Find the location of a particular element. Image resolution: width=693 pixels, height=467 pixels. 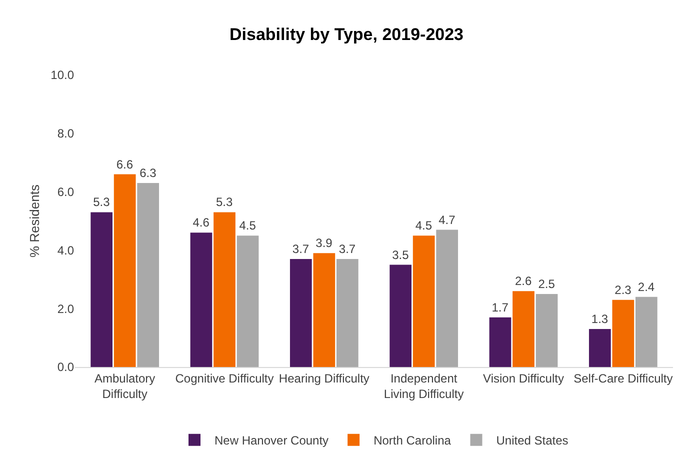

chart-title: Disability by Type, 2019-2023 is located at coordinates (346, 34).